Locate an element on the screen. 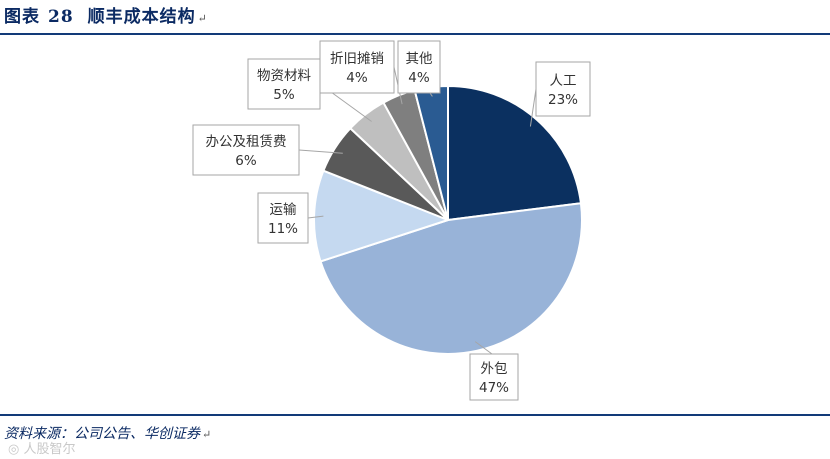 The width and height of the screenshot is (830, 459). watermark: ◎ 人股智尔 is located at coordinates (42, 447).